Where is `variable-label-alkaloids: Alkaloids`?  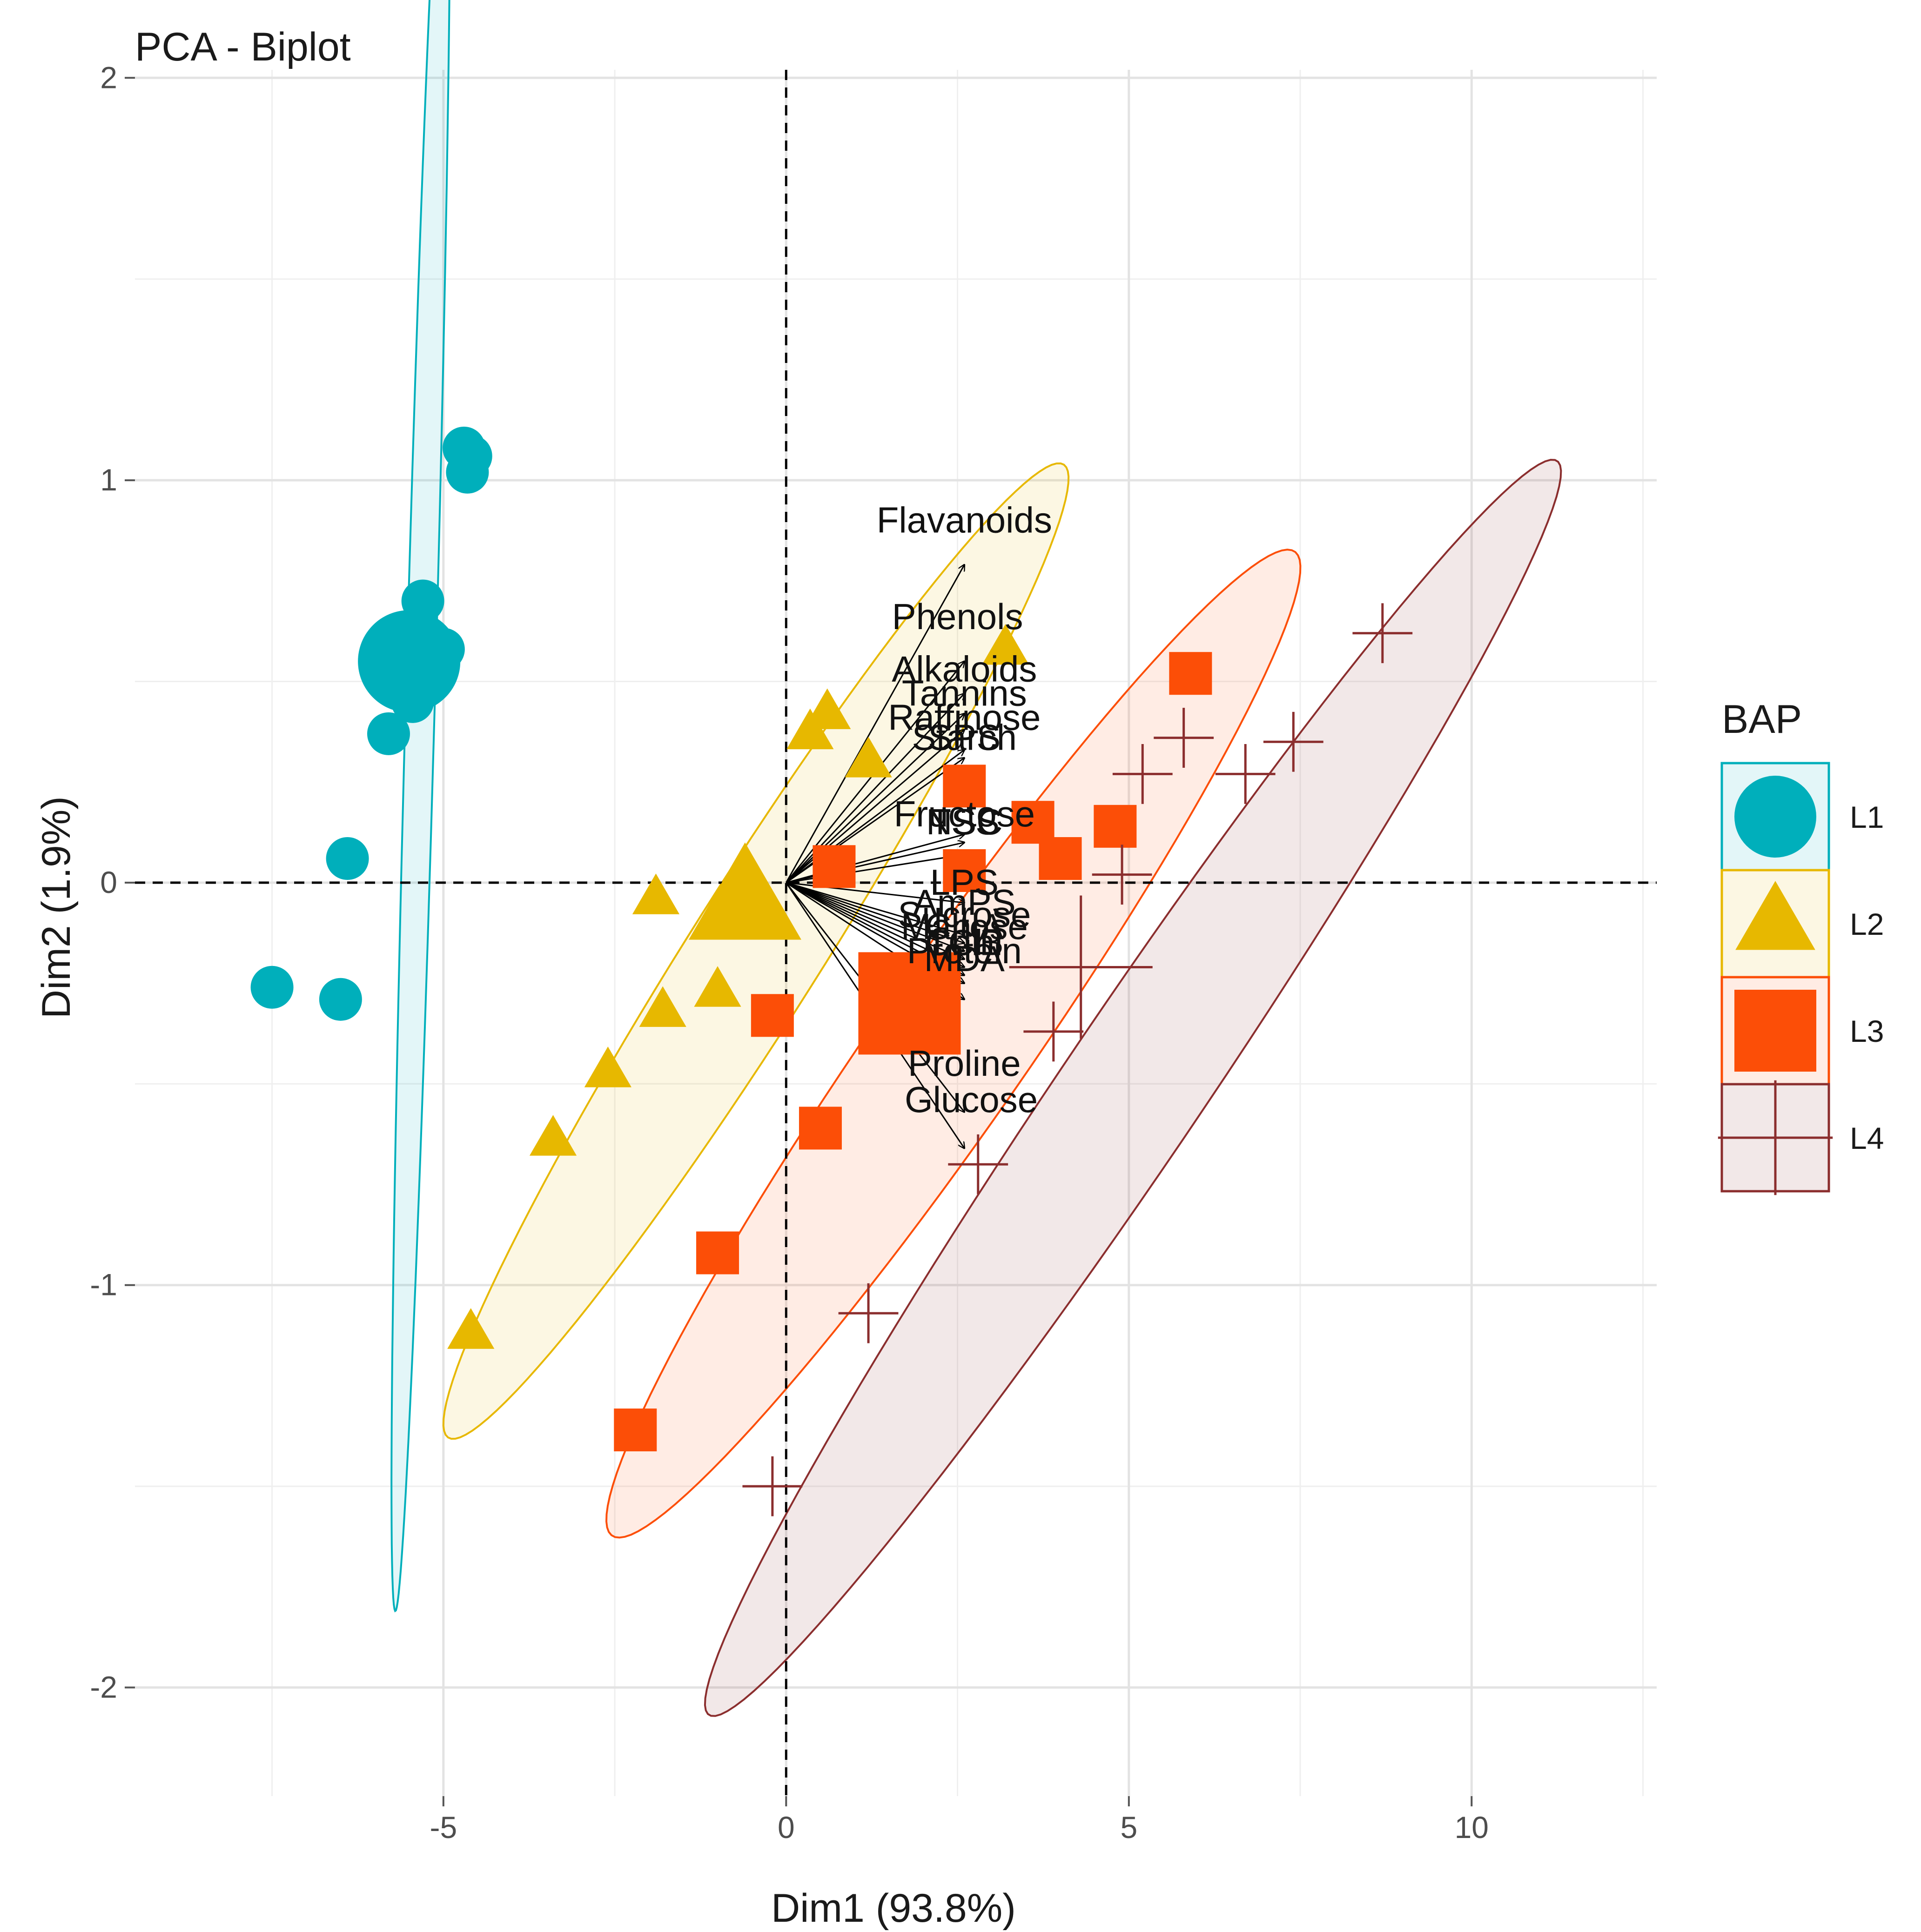 variable-label-alkaloids: Alkaloids is located at coordinates (964, 668).